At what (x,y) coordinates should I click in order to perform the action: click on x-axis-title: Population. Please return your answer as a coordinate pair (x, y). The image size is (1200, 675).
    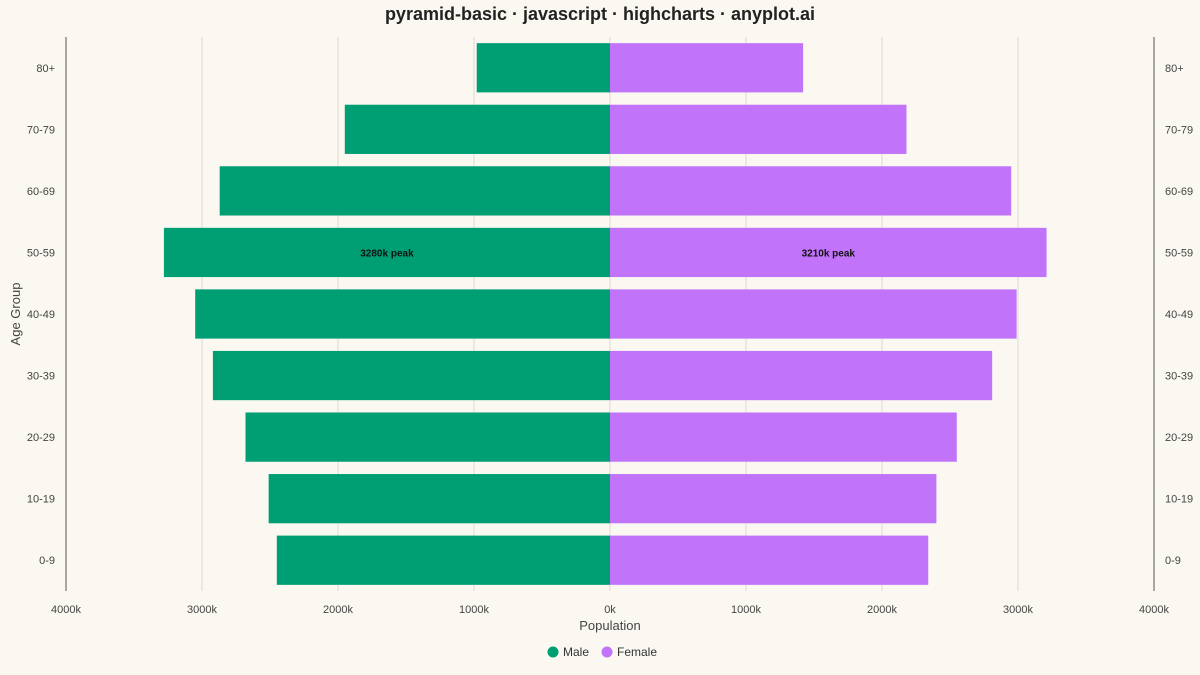
    Looking at the image, I should click on (609, 625).